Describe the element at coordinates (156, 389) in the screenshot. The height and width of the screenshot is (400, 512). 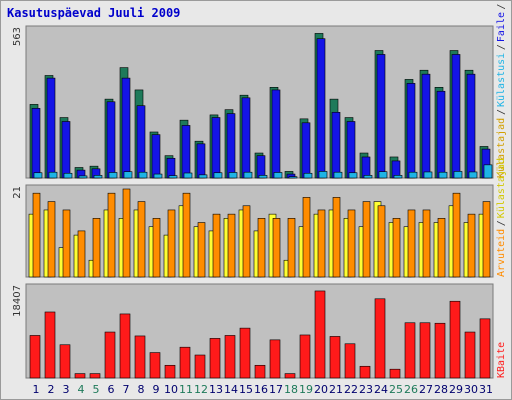
I see `x-tick-label-9: 9` at that location.